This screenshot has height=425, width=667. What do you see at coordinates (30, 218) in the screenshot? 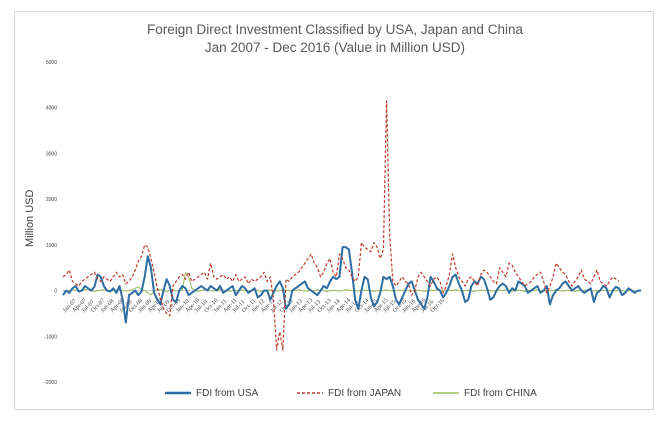
I see `y-axis-label: Million USD` at bounding box center [30, 218].